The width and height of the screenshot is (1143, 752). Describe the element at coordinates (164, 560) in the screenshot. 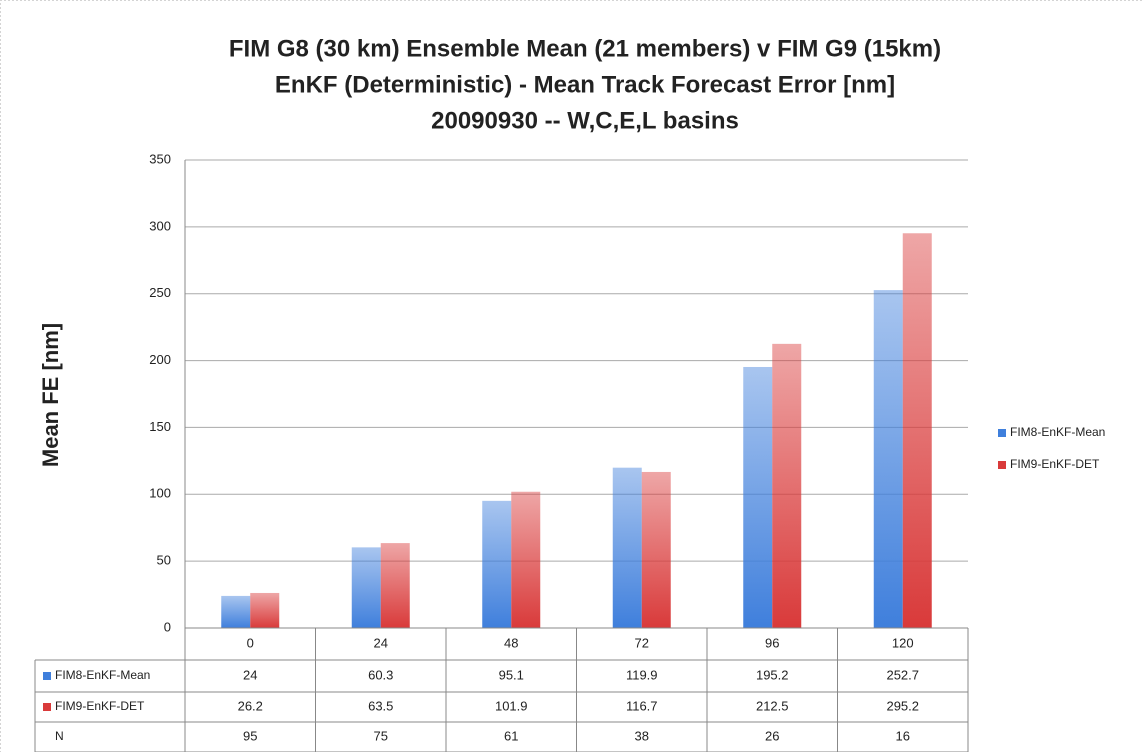

I see `y-tick-label: 50` at that location.